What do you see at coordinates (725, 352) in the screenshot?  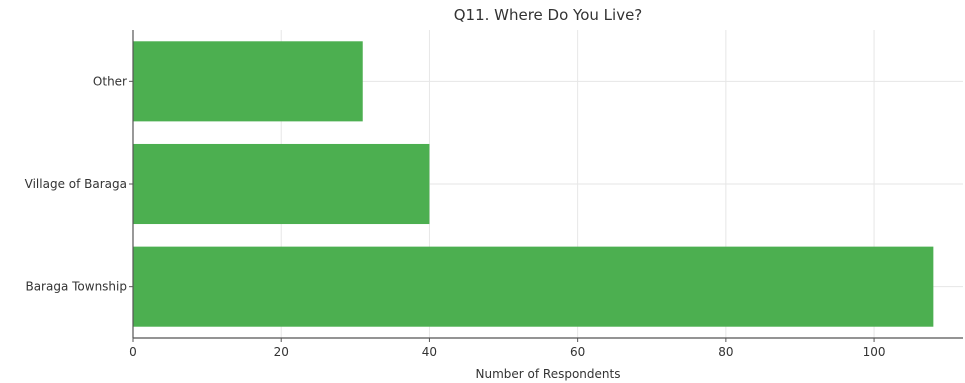 I see `x-tick-label: 80` at bounding box center [725, 352].